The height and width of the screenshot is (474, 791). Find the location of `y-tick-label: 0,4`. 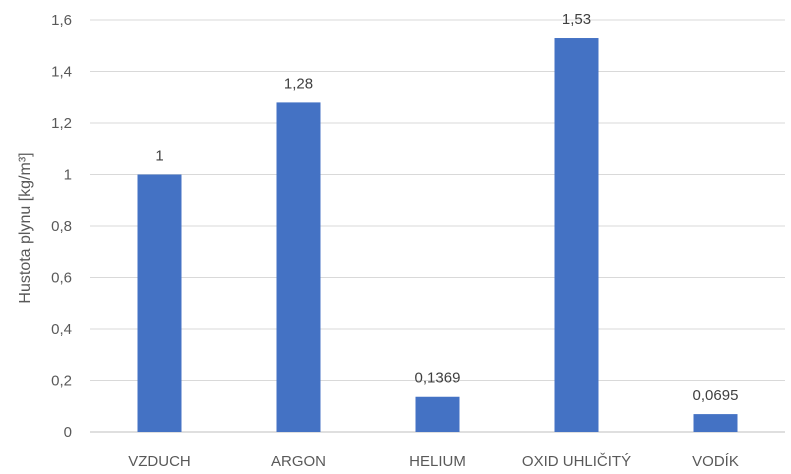

y-tick-label: 0,4 is located at coordinates (61, 329).